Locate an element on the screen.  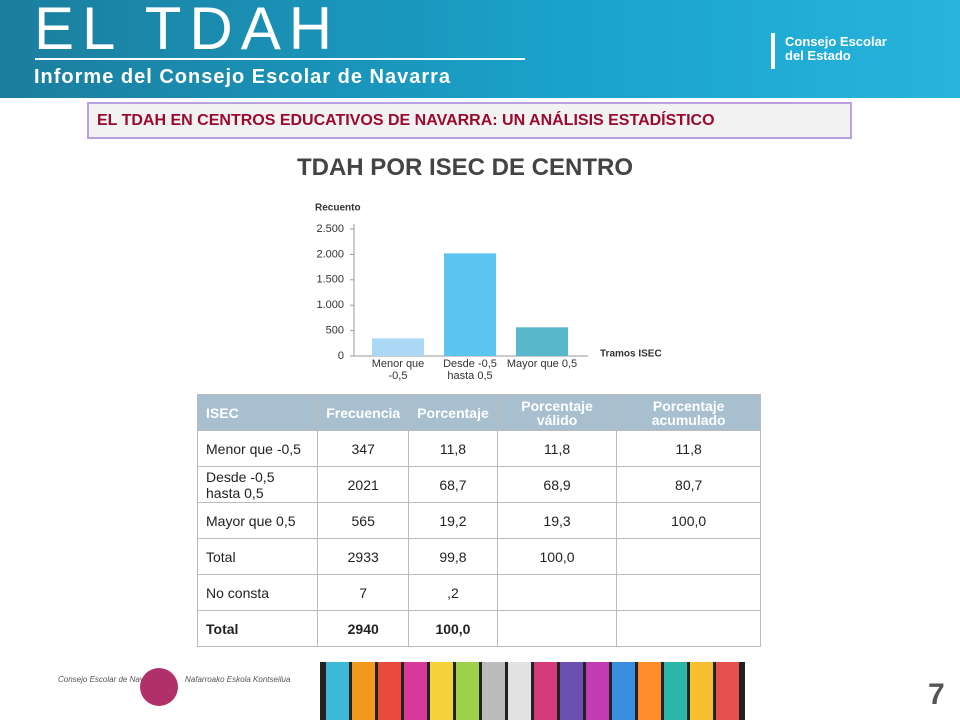
header-rule is located at coordinates (280, 59).